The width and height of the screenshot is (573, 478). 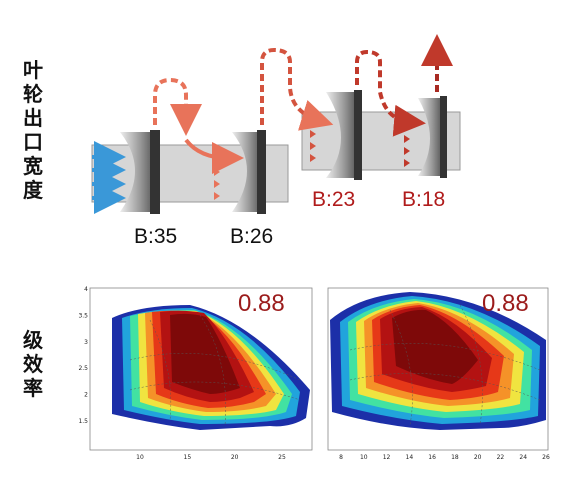 I want to click on axis-tick-label: 26, so click(x=546, y=457).